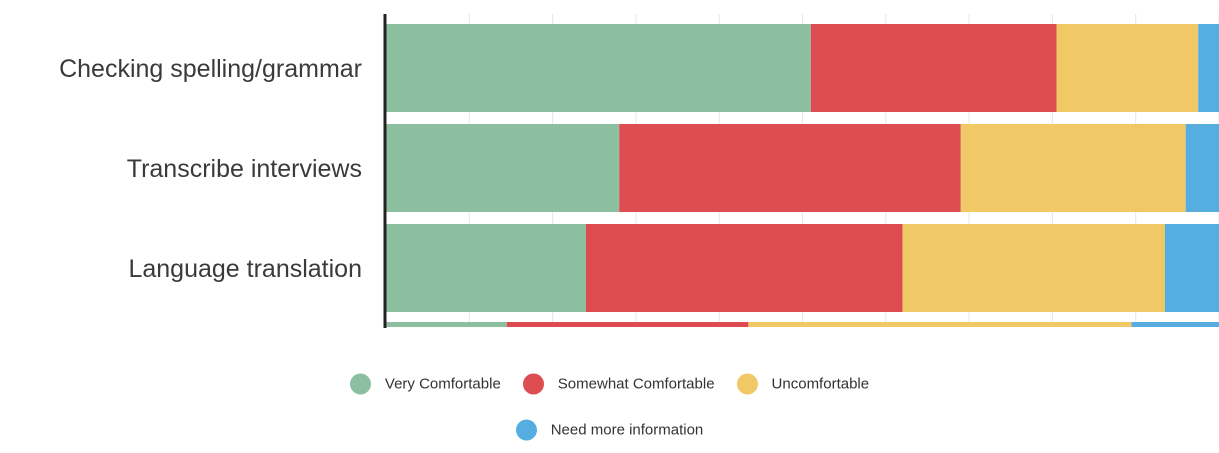 The image size is (1219, 453). I want to click on bar-0-need-more-information, so click(1208, 68).